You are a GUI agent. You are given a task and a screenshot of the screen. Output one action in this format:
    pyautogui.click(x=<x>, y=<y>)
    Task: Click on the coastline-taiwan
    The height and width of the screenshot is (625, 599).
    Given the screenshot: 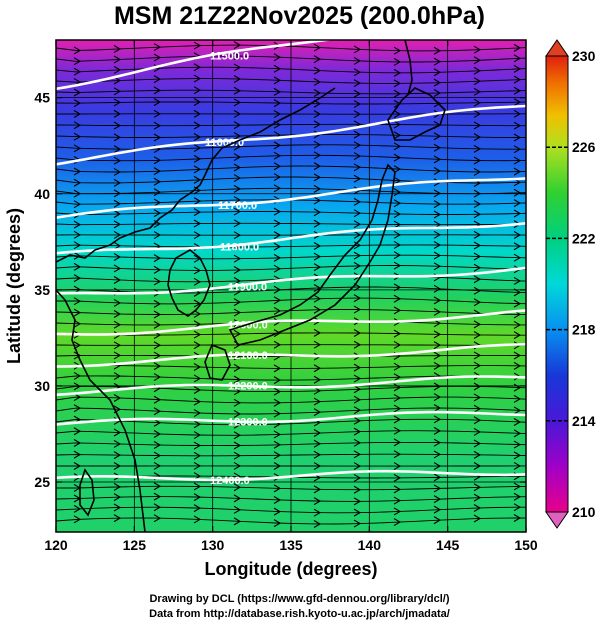 What is the action you would take?
    pyautogui.click(x=87, y=492)
    